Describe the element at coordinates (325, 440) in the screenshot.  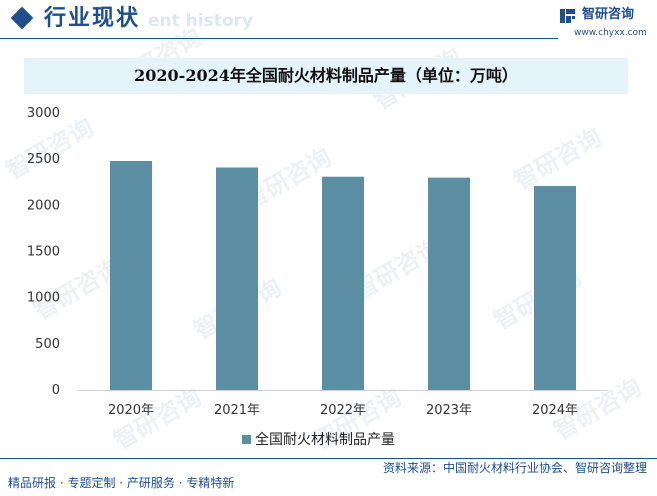
I see `legend-label: 全国耐火材料制品产量` at that location.